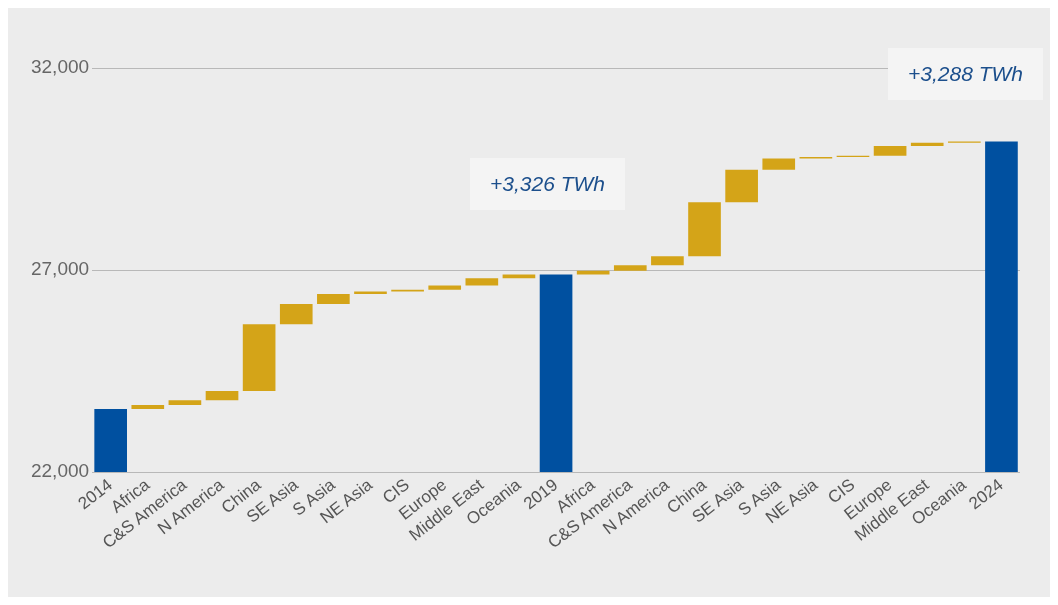 The image size is (1058, 605). Describe the element at coordinates (60, 471) in the screenshot. I see `y-tick-label: 22,000` at that location.